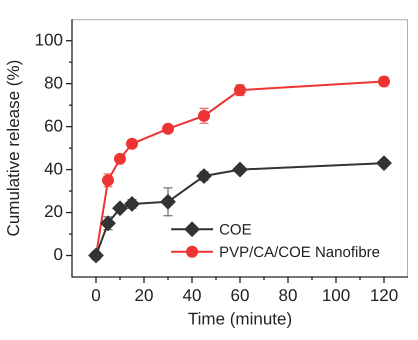 The image size is (418, 340). I want to click on y-axis-title: Cumulative release (%), so click(13, 148).